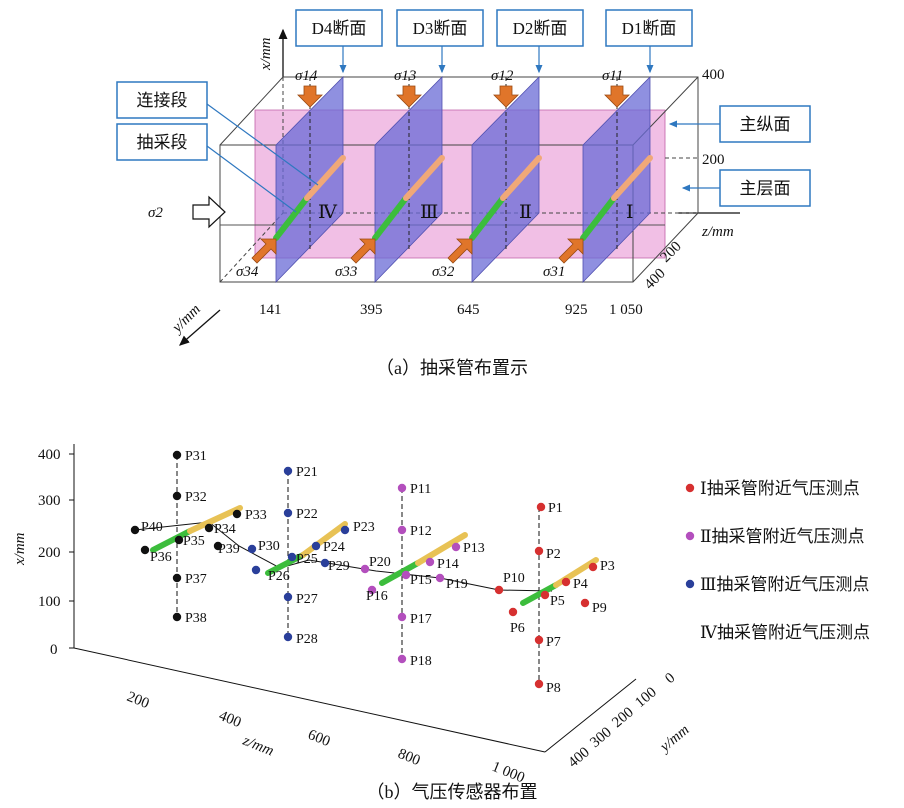 This screenshot has width=904, height=808. I want to click on extract-segment-label: 抽采段, so click(162, 142).